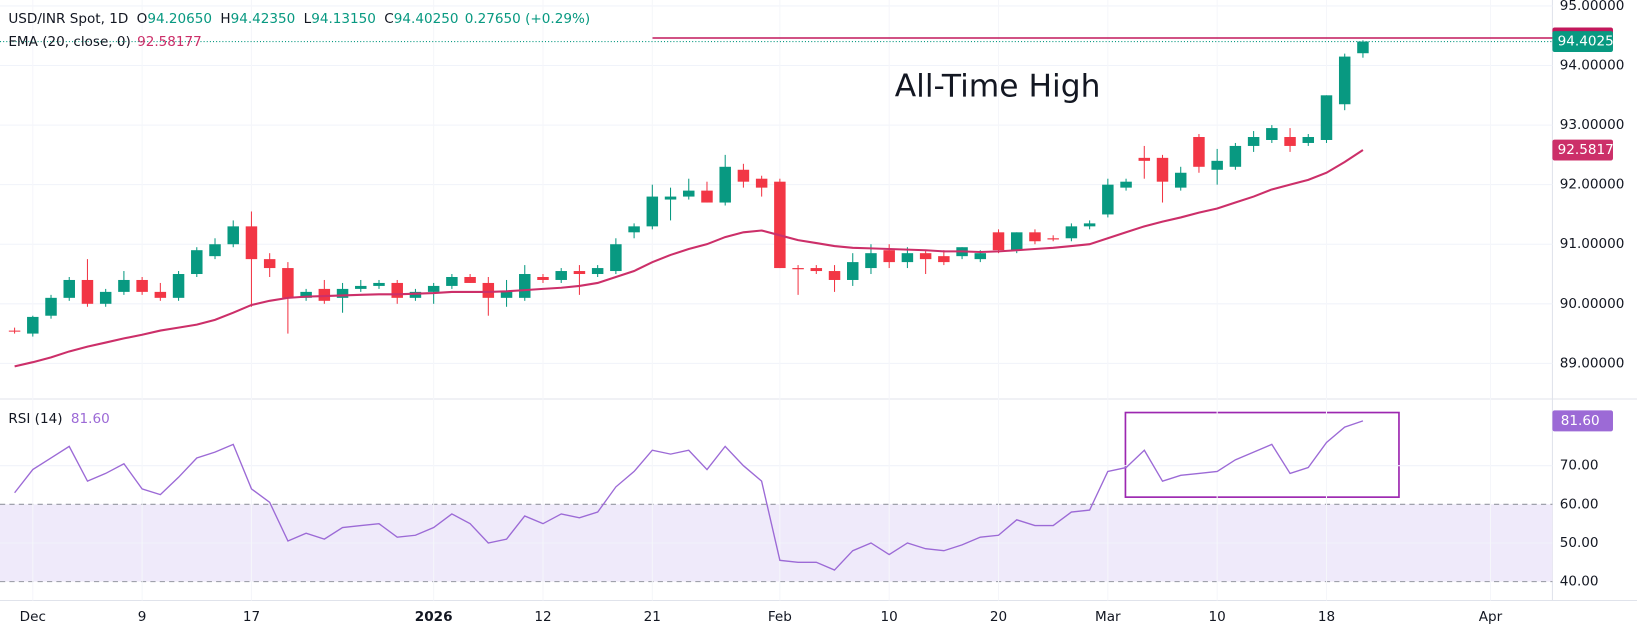 The width and height of the screenshot is (1637, 635). I want to click on highlight-box, so click(1262, 454).